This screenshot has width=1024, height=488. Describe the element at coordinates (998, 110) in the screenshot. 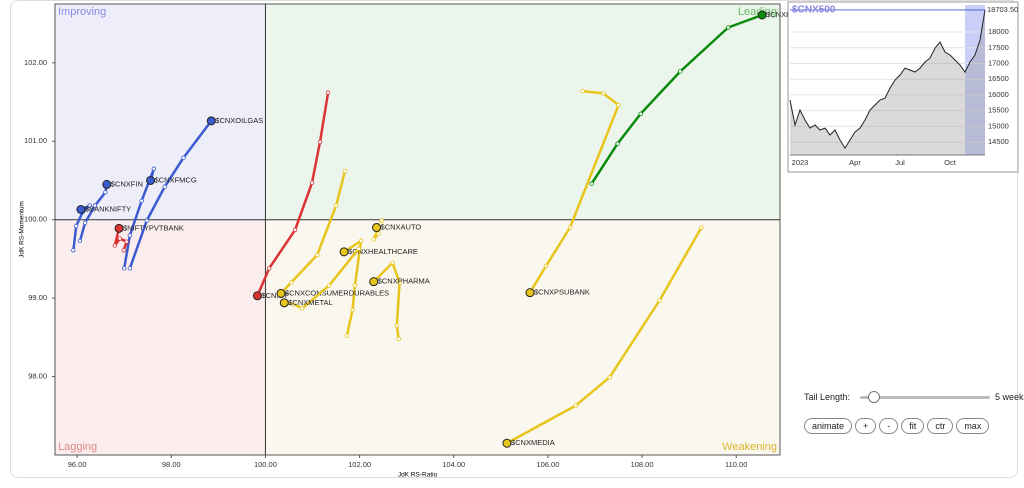

I see `mini-y-tick-label: 15500` at that location.